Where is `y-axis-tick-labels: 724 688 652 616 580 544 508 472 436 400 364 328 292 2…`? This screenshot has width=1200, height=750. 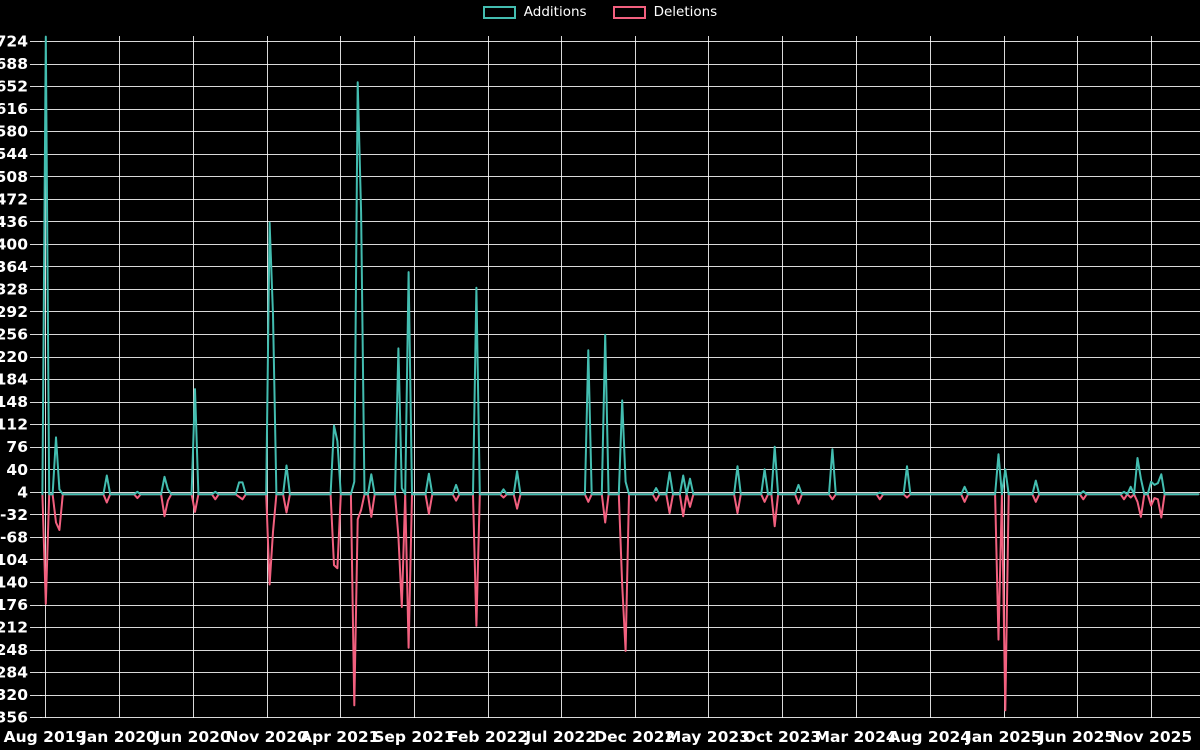
y-axis-tick-labels: 724 688 652 616 580 544 508 472 436 400 364 328 292 2… is located at coordinates (14, 380).